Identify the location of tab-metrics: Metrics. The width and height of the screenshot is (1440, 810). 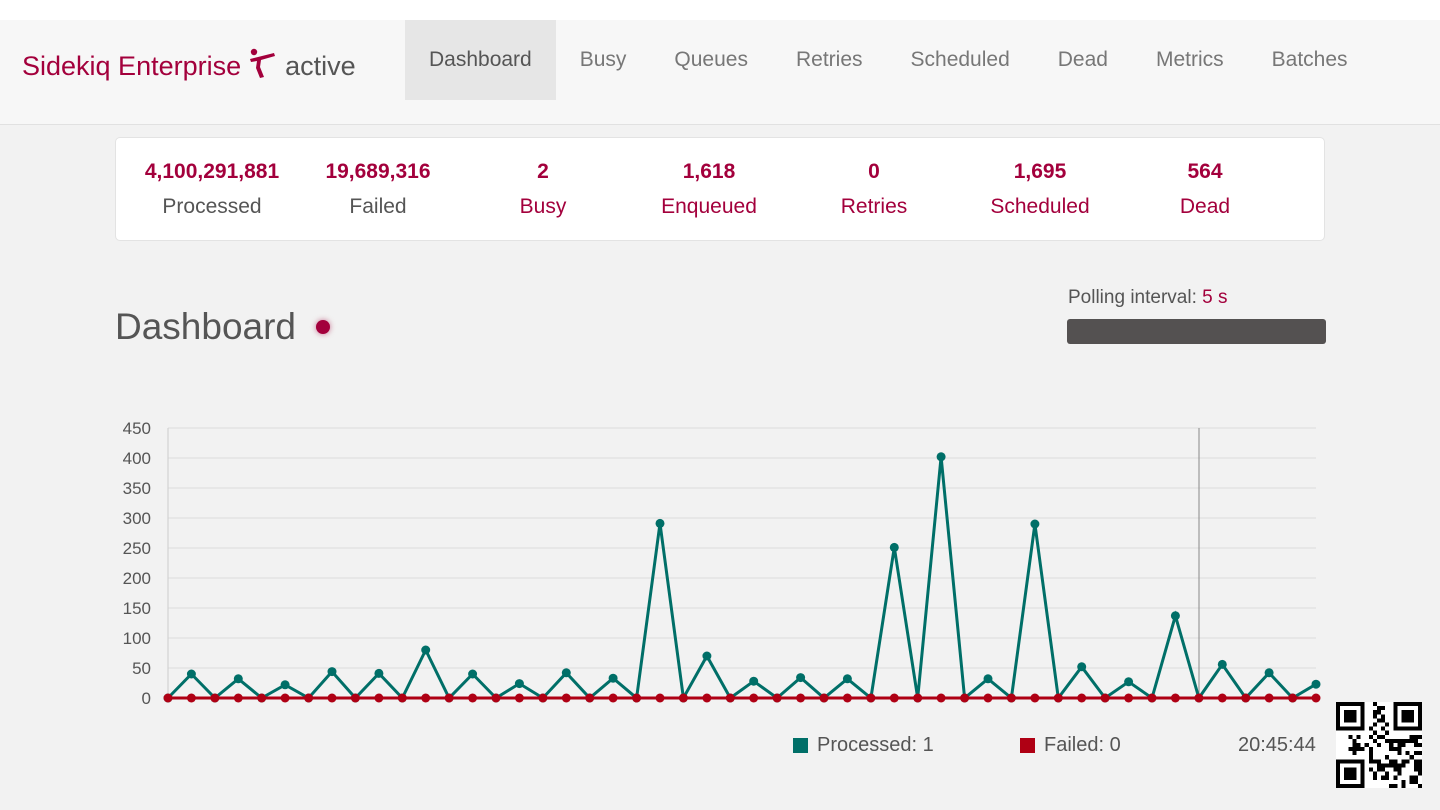
(1189, 59).